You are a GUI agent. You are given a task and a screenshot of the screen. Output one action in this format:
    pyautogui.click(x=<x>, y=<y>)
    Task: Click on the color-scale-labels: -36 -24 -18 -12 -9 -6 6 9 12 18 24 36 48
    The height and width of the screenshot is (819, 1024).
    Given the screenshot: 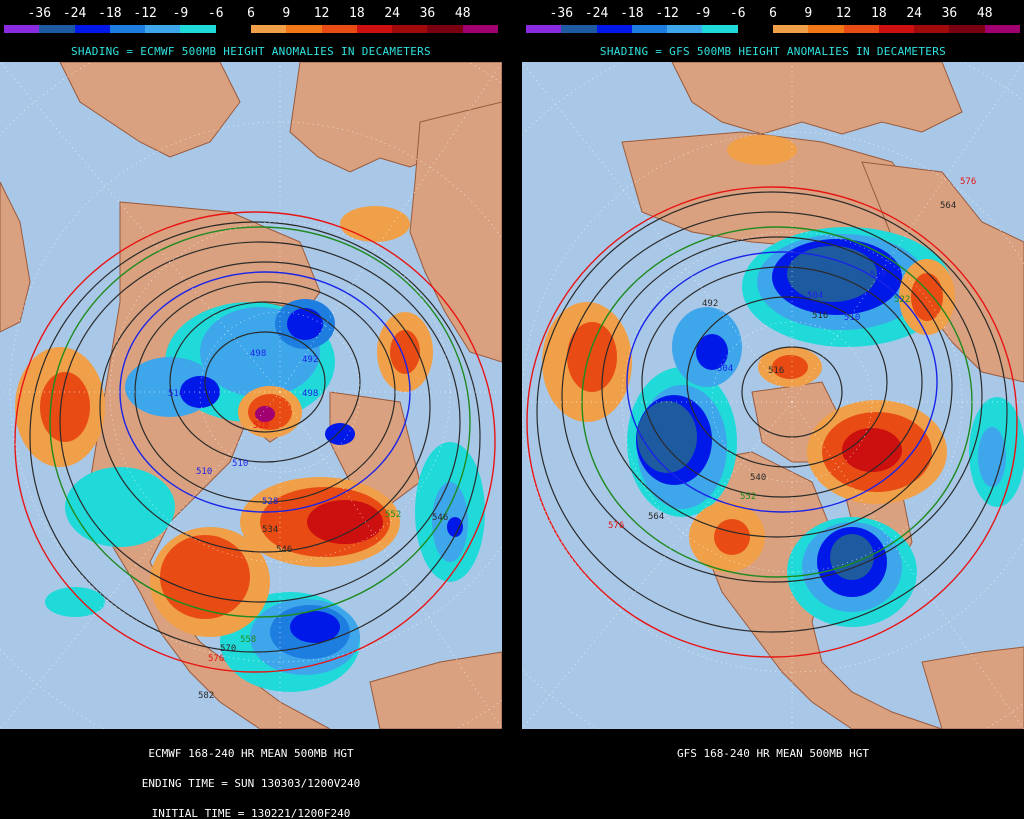 What is the action you would take?
    pyautogui.click(x=251, y=14)
    